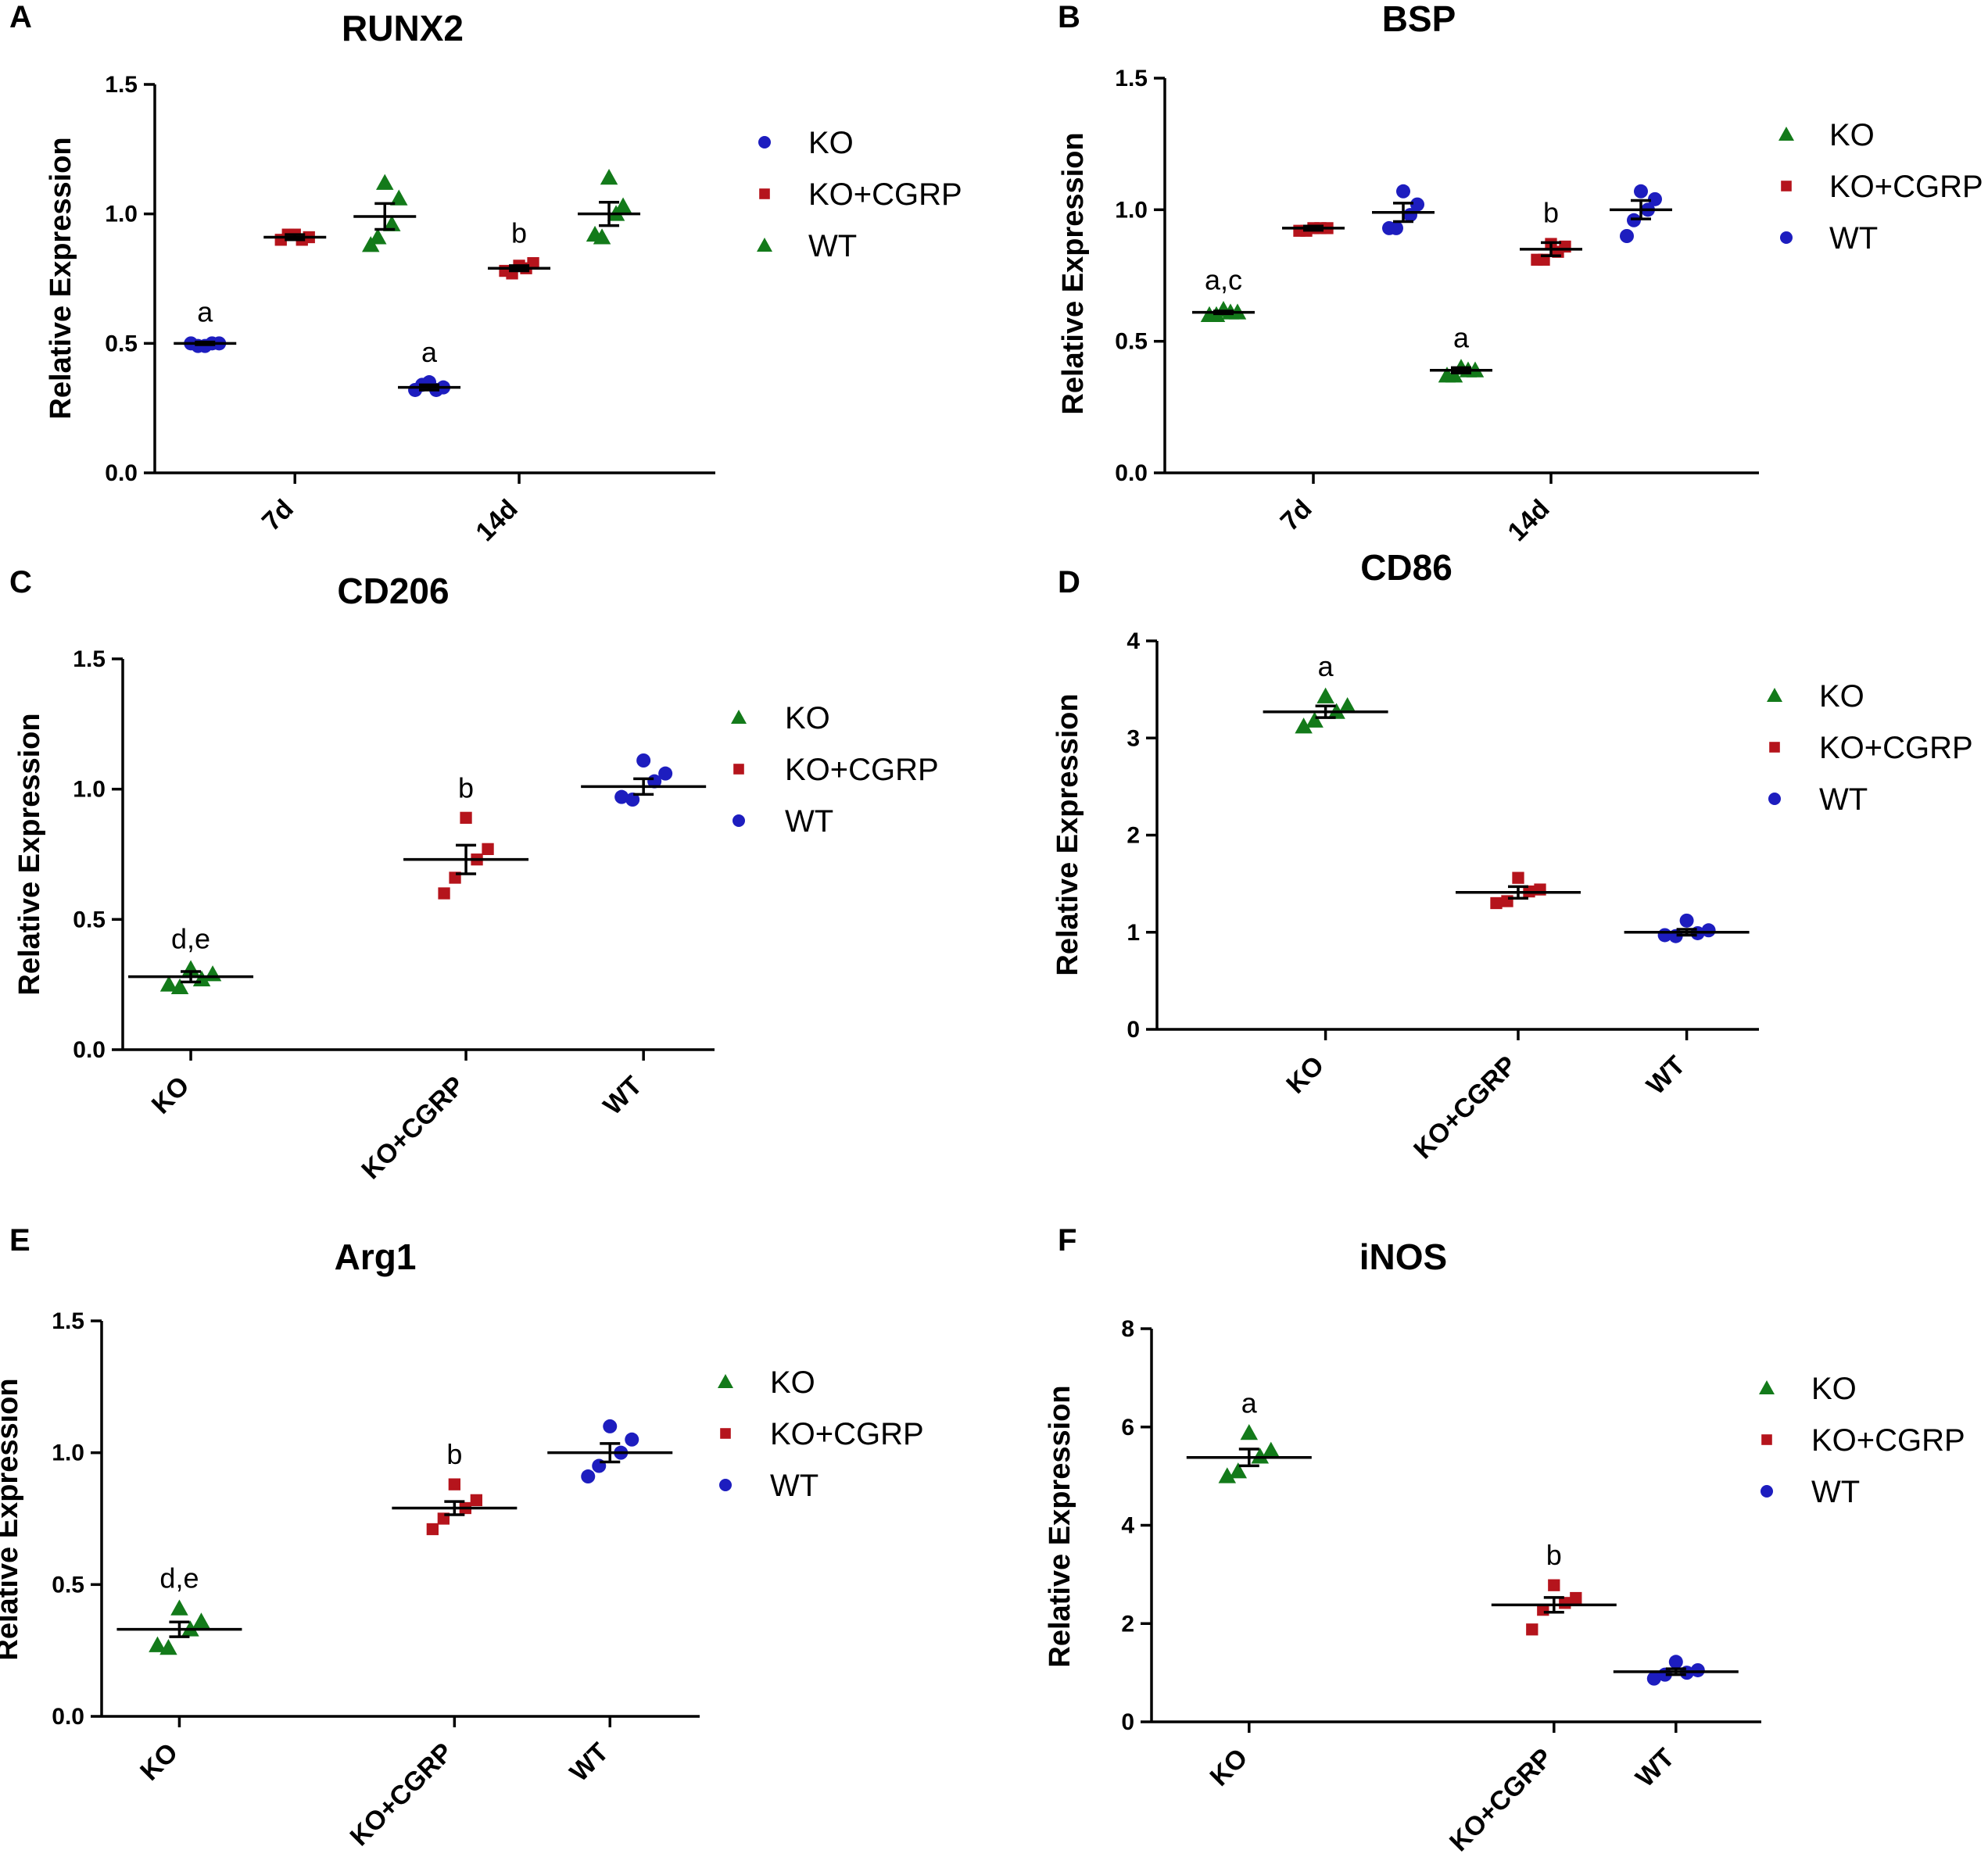 The height and width of the screenshot is (1868, 1988). What do you see at coordinates (1896, 748) in the screenshot?
I see `legend-label: KO+CGRP` at bounding box center [1896, 748].